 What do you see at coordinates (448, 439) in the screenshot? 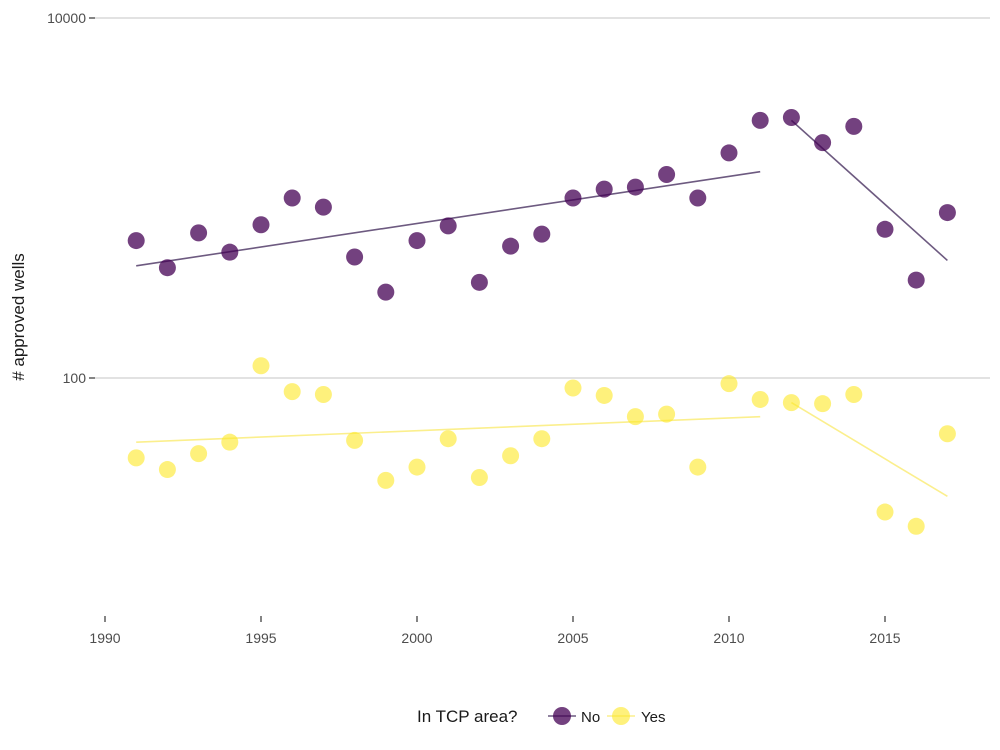
I see `point-yes-2001` at bounding box center [448, 439].